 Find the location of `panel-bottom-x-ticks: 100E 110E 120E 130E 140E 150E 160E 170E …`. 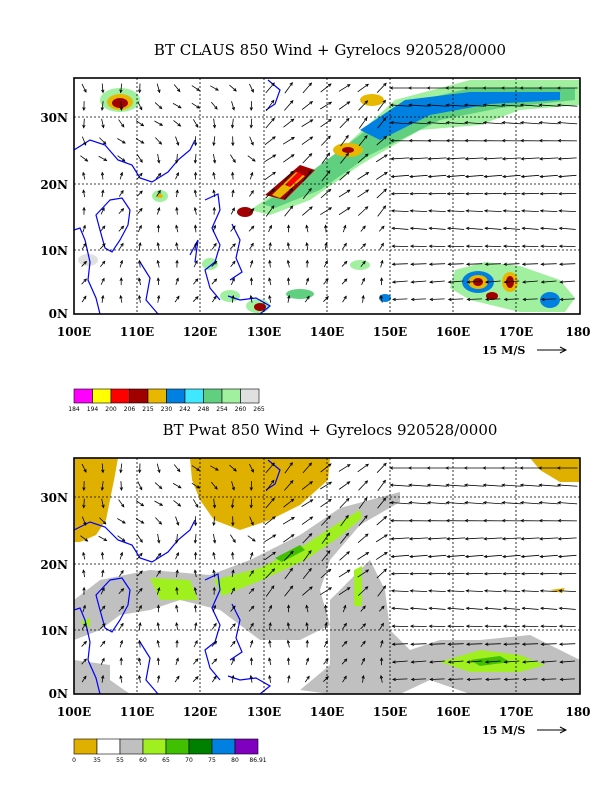

panel-bottom-x-ticks: 100E 110E 120E 130E 140E 150E 160E 170E … is located at coordinates (324, 712).